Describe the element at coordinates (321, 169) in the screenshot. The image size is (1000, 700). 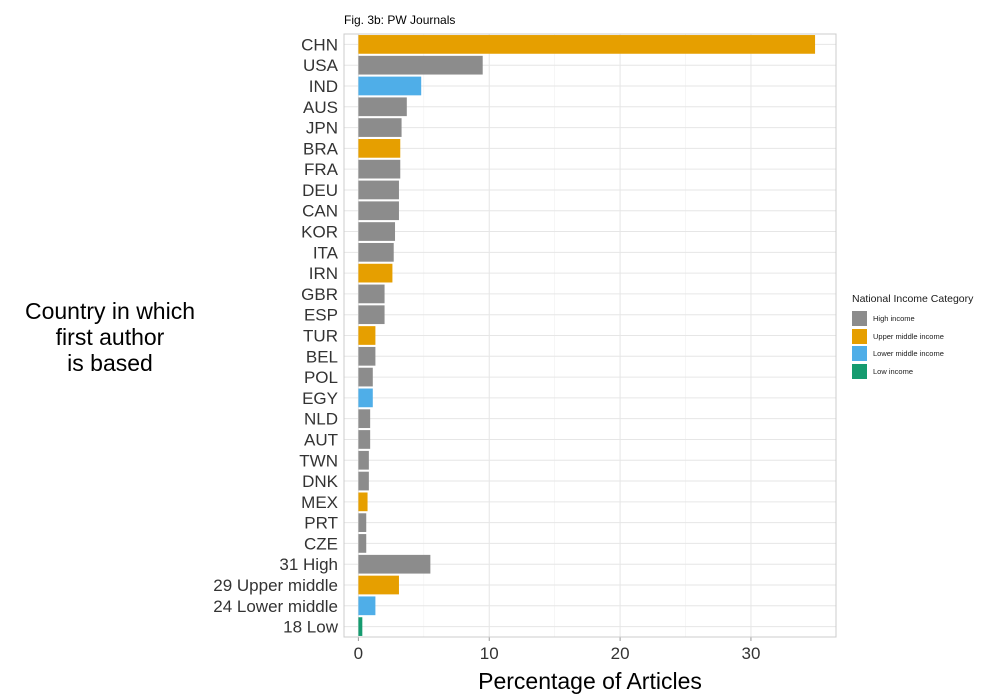
I see `y-tick-label: FRA` at that location.